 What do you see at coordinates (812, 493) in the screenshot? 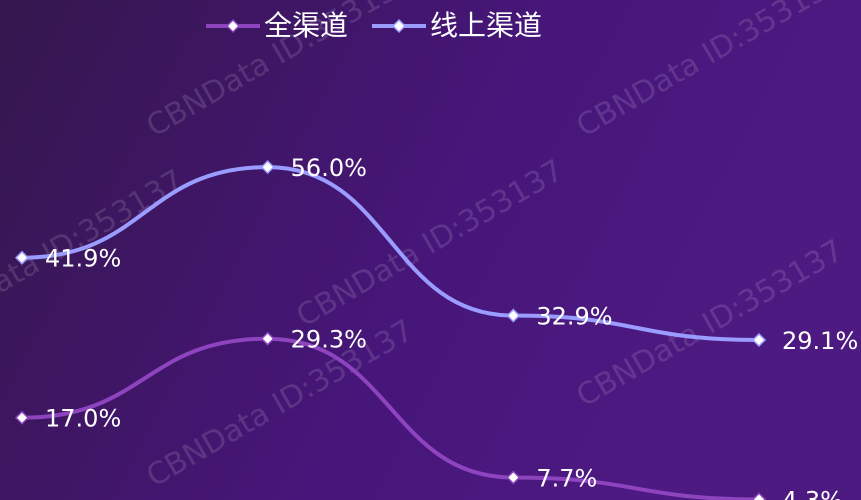
I see `value-label: 4.3%` at bounding box center [812, 493].